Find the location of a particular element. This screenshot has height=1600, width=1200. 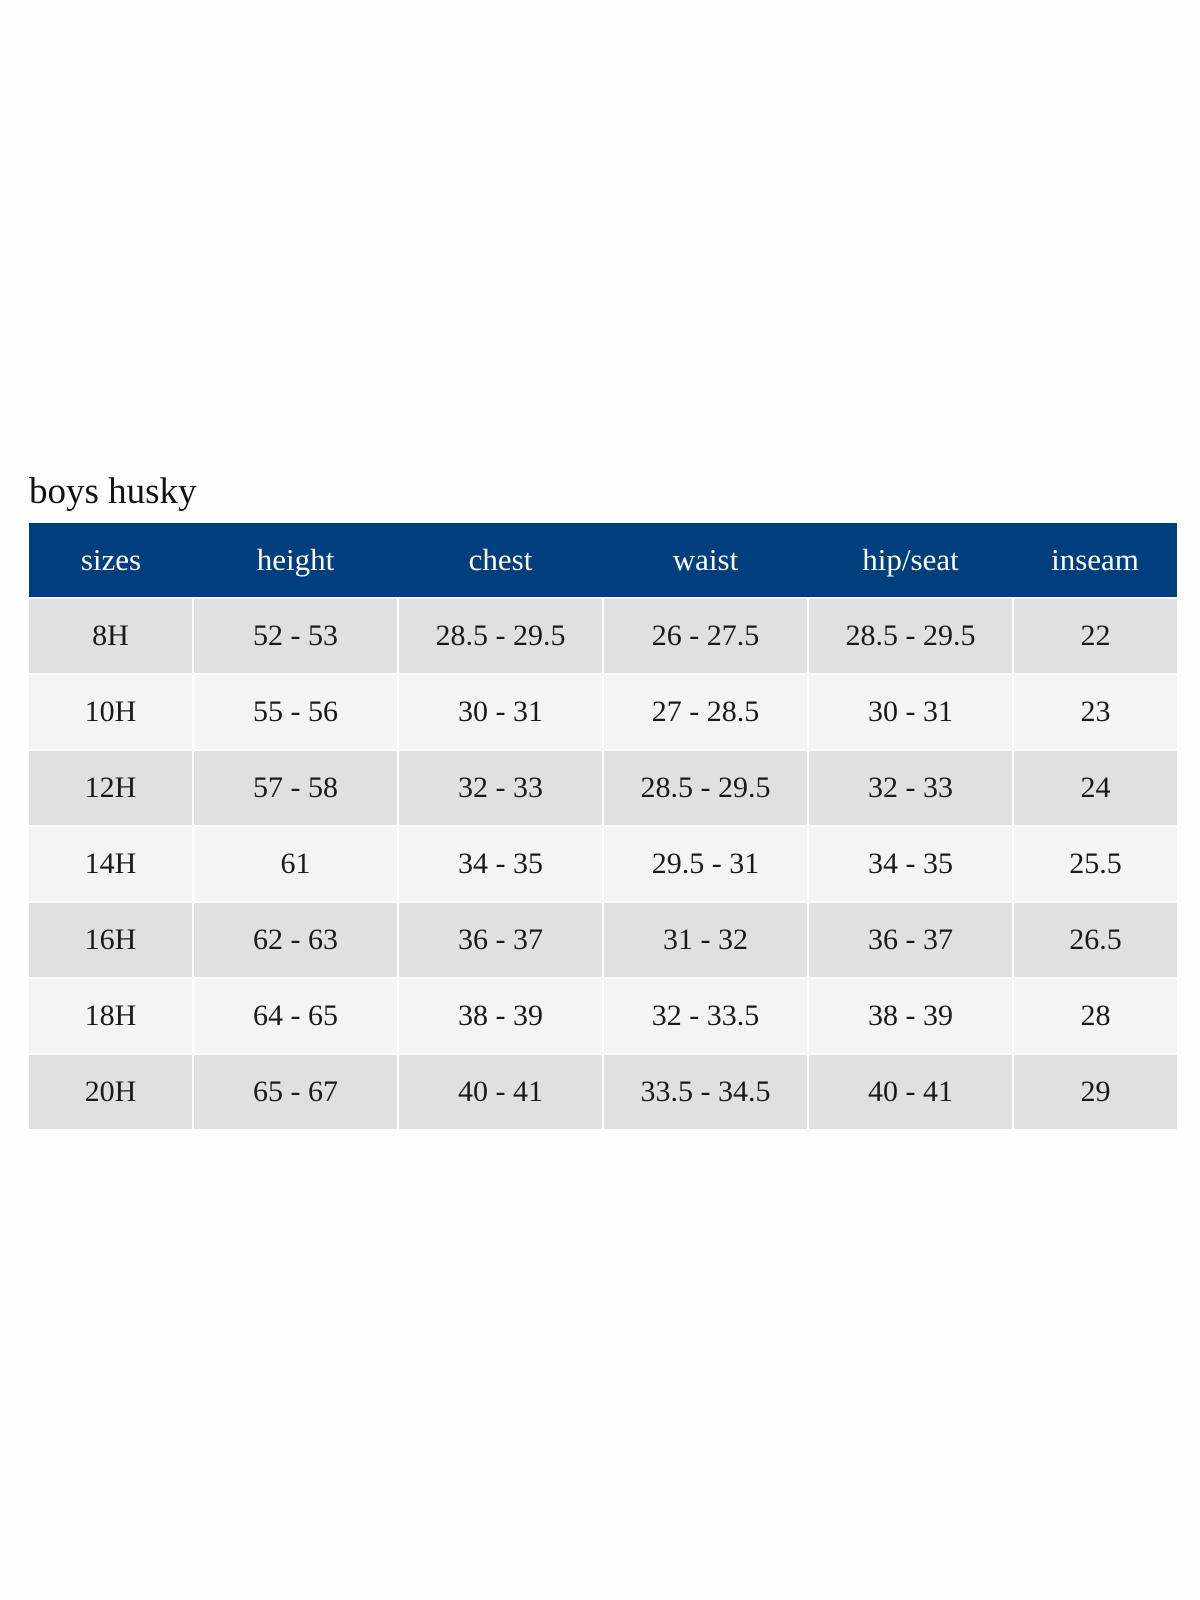

table-row: 12H 57 - 58 32 - 33 28.5 - 29.5 32 - 33 24 is located at coordinates (603, 787).